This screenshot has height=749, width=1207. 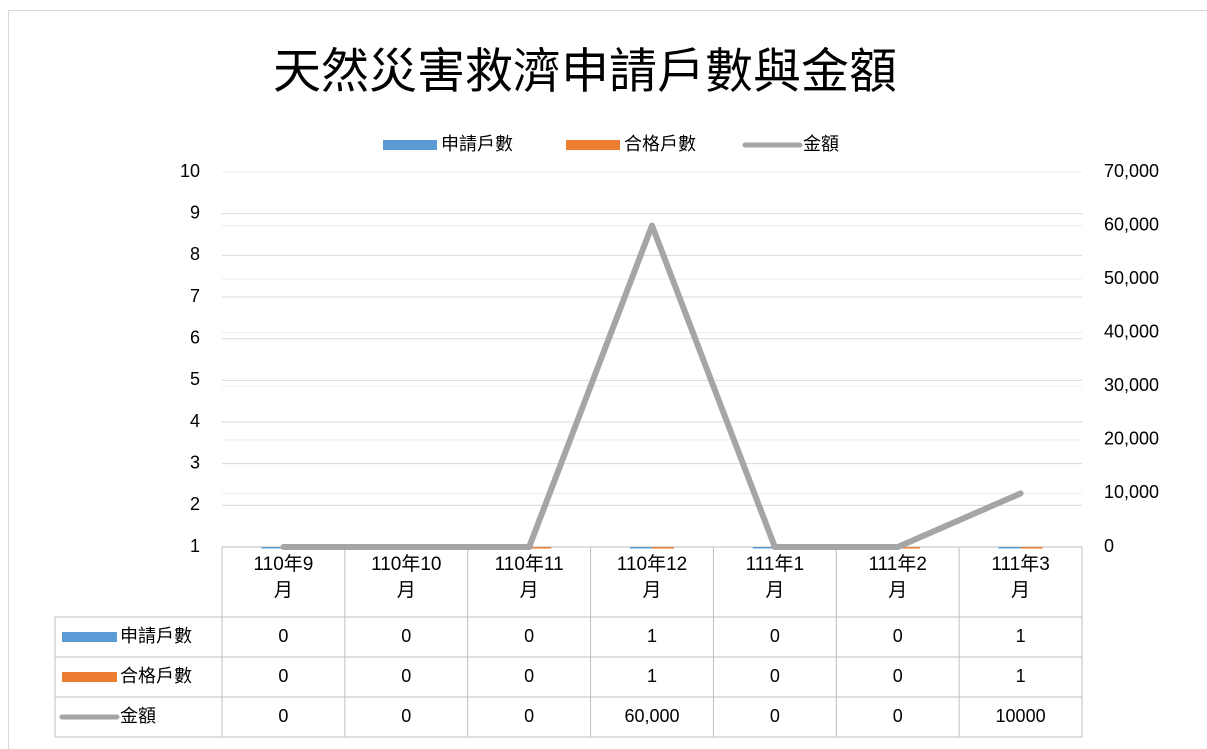 What do you see at coordinates (195, 337) in the screenshot?
I see `y-tick-label: 6` at bounding box center [195, 337].